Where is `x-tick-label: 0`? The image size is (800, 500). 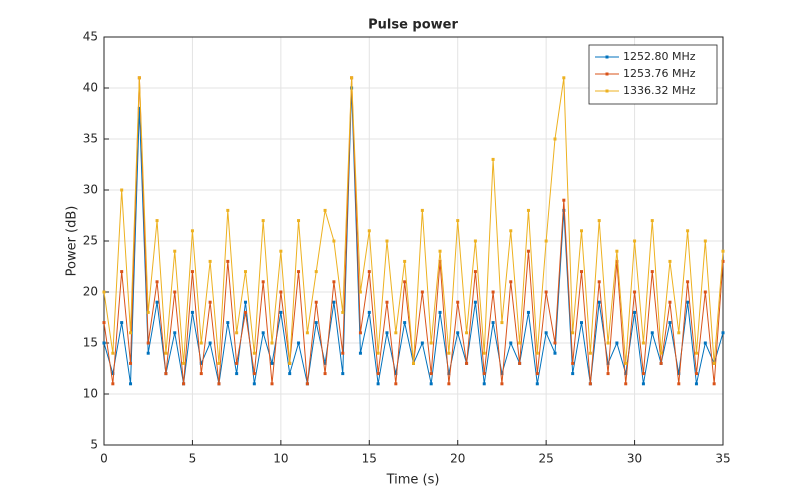
x-tick-label: 0 is located at coordinates (104, 459).